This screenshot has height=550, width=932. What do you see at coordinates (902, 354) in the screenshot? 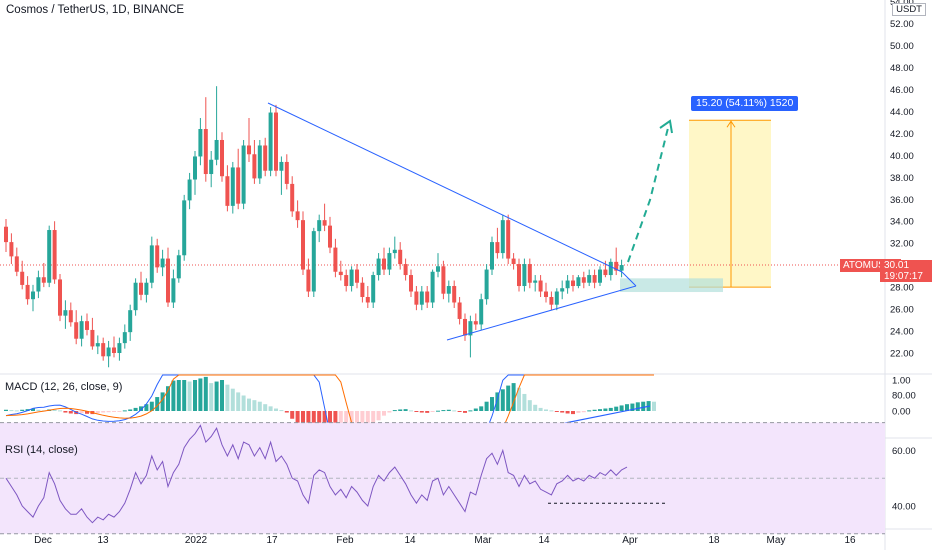
I see `price-axis-tick-label: 22.00` at bounding box center [902, 354].